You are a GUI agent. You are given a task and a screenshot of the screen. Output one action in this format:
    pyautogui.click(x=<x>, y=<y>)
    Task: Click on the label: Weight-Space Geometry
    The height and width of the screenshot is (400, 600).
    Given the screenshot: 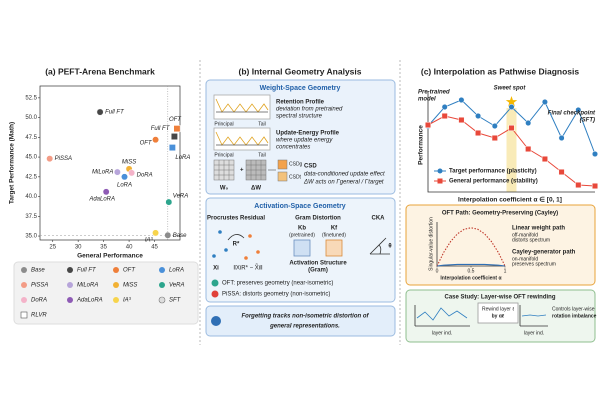 What is the action you would take?
    pyautogui.click(x=300, y=88)
    